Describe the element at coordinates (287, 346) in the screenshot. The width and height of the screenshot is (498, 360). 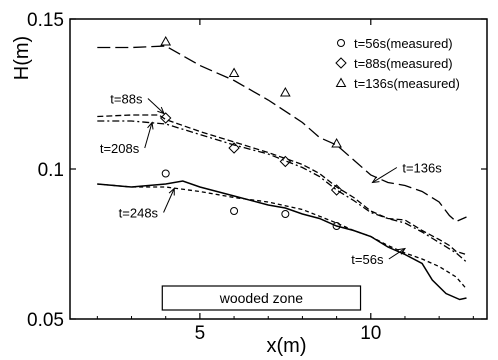
I see `x-axis-label: x(m)` at that location.